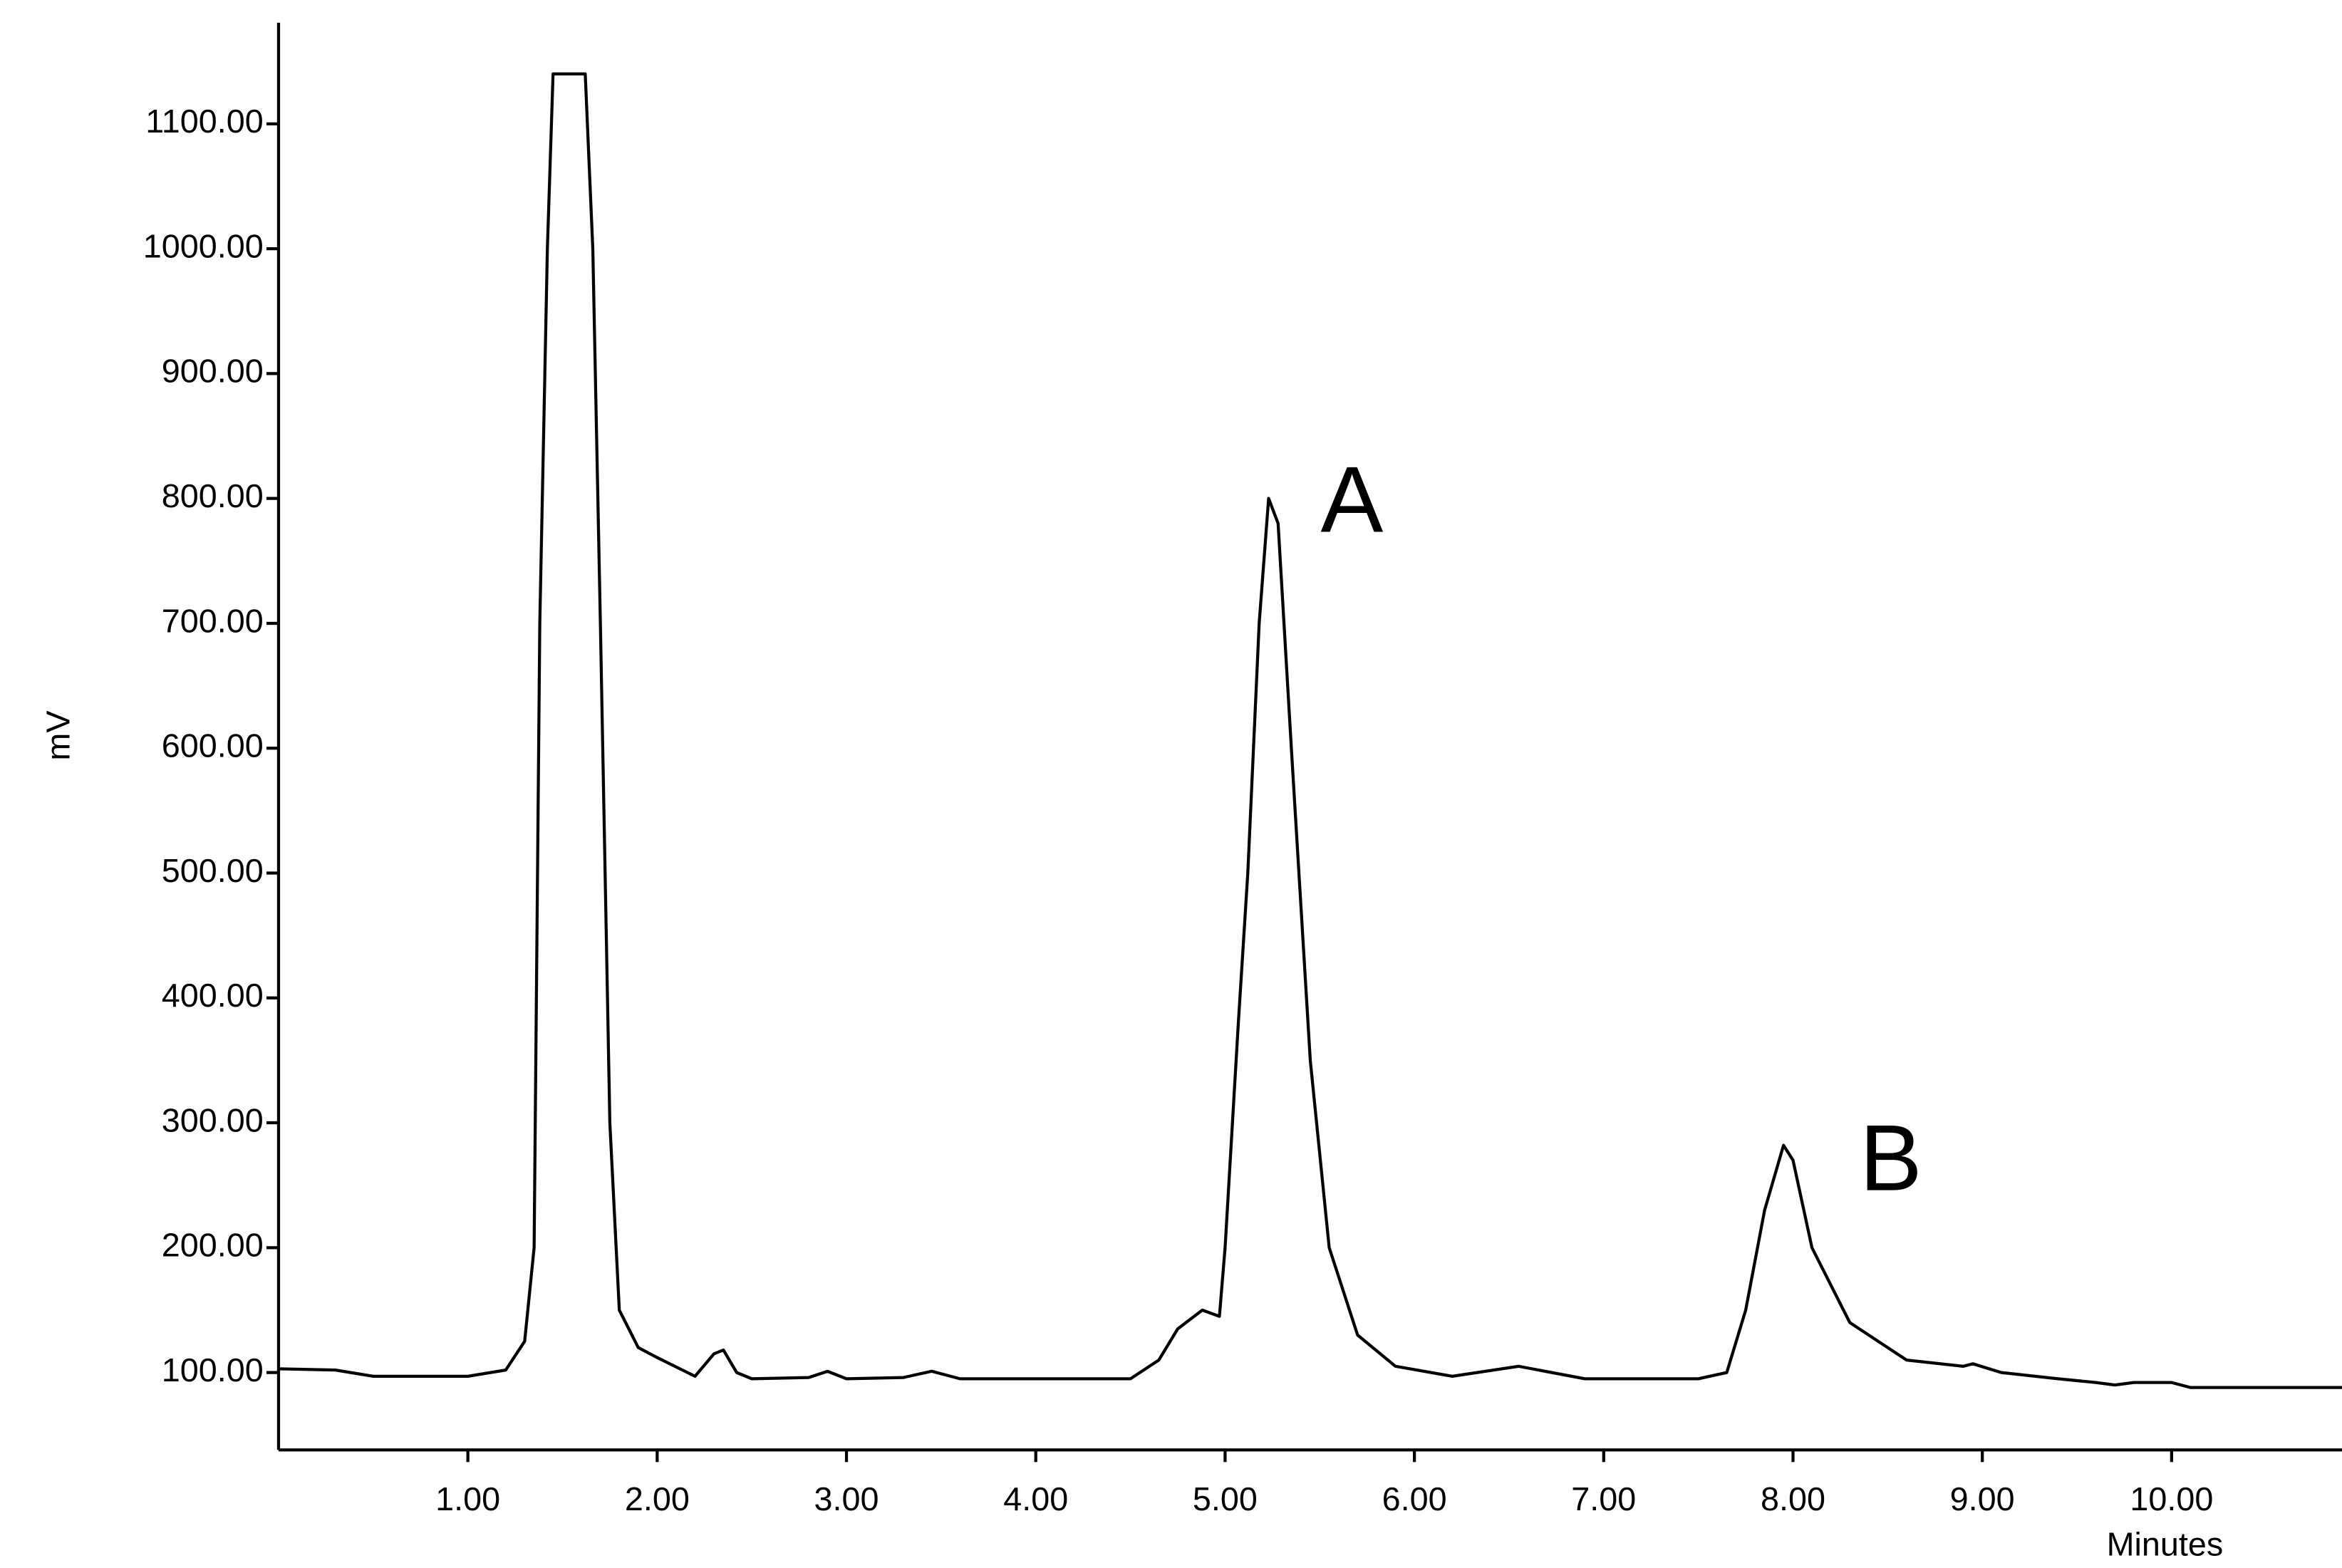 The image size is (2342, 1568). What do you see at coordinates (1891, 1158) in the screenshot?
I see `peak-annotation: B` at bounding box center [1891, 1158].